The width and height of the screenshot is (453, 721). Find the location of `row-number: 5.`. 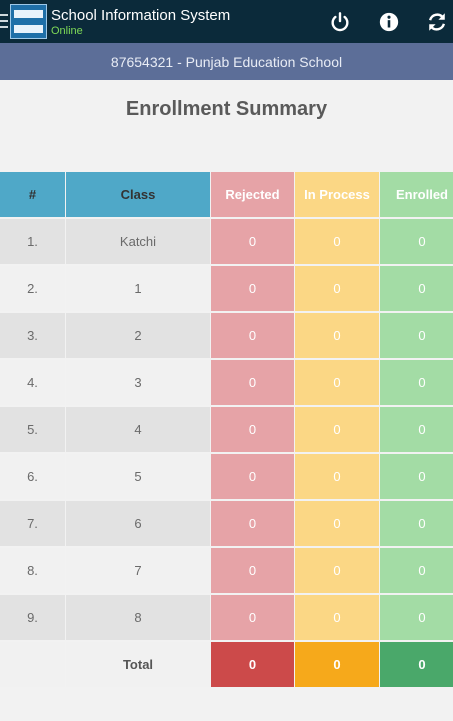

row-number: 5. is located at coordinates (32, 429).